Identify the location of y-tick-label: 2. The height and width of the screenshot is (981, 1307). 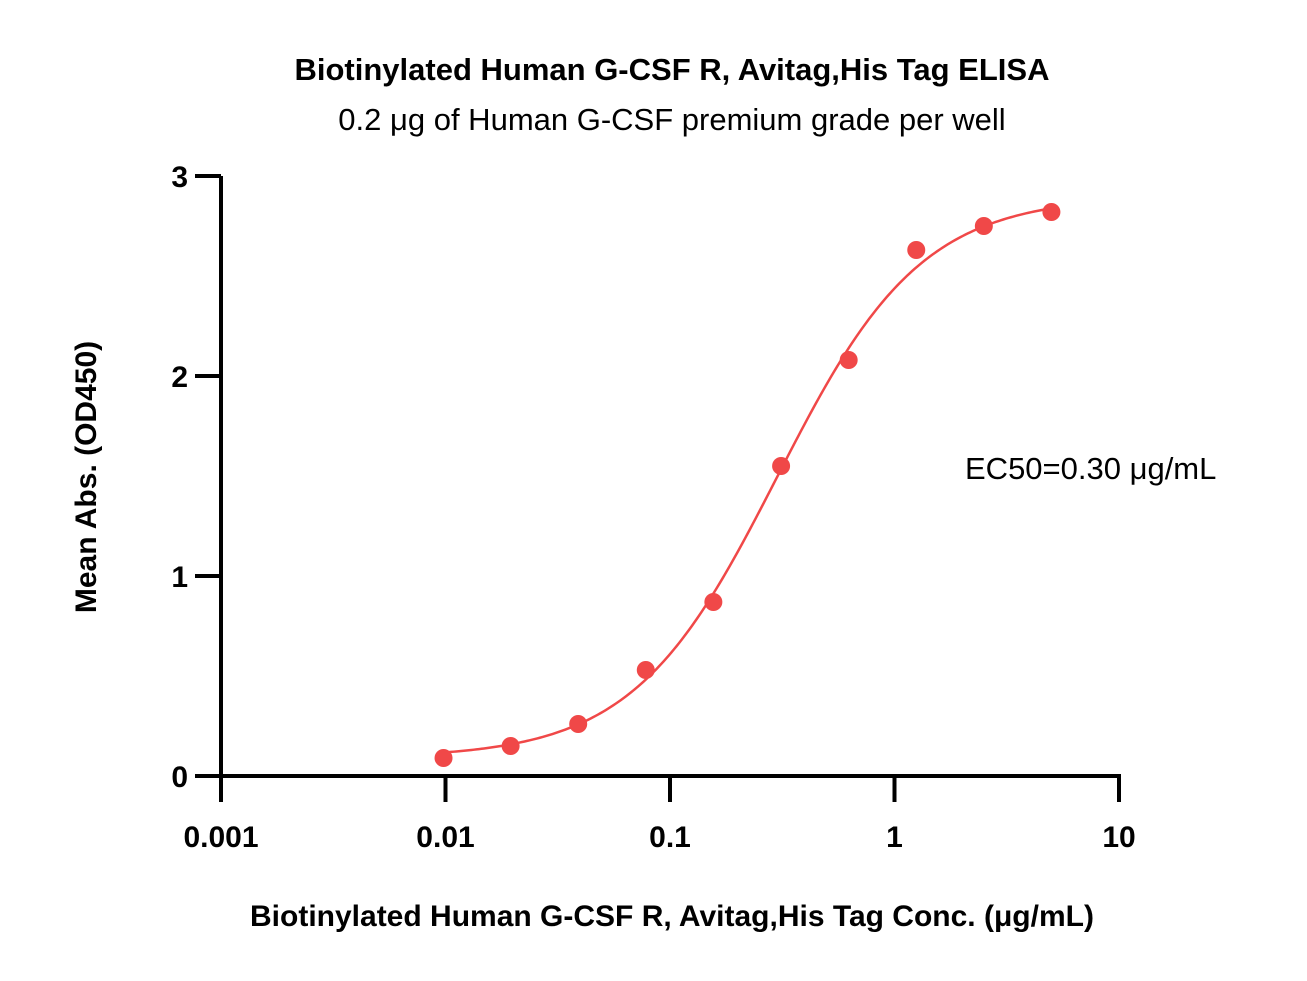
(179, 377).